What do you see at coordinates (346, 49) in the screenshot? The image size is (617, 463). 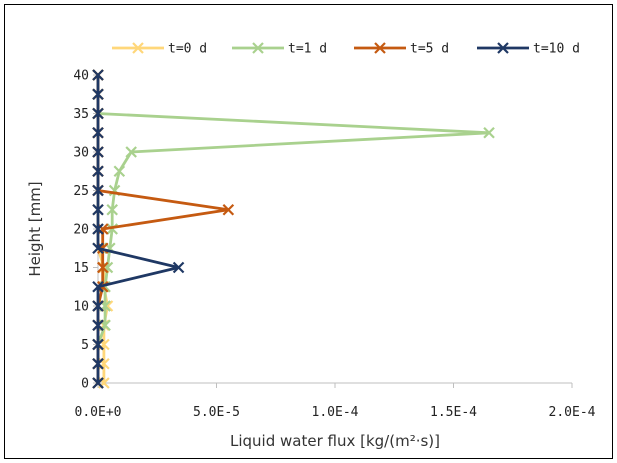 I see `legend: t=0 d t=1 d t=5 d t=10 d` at bounding box center [346, 49].